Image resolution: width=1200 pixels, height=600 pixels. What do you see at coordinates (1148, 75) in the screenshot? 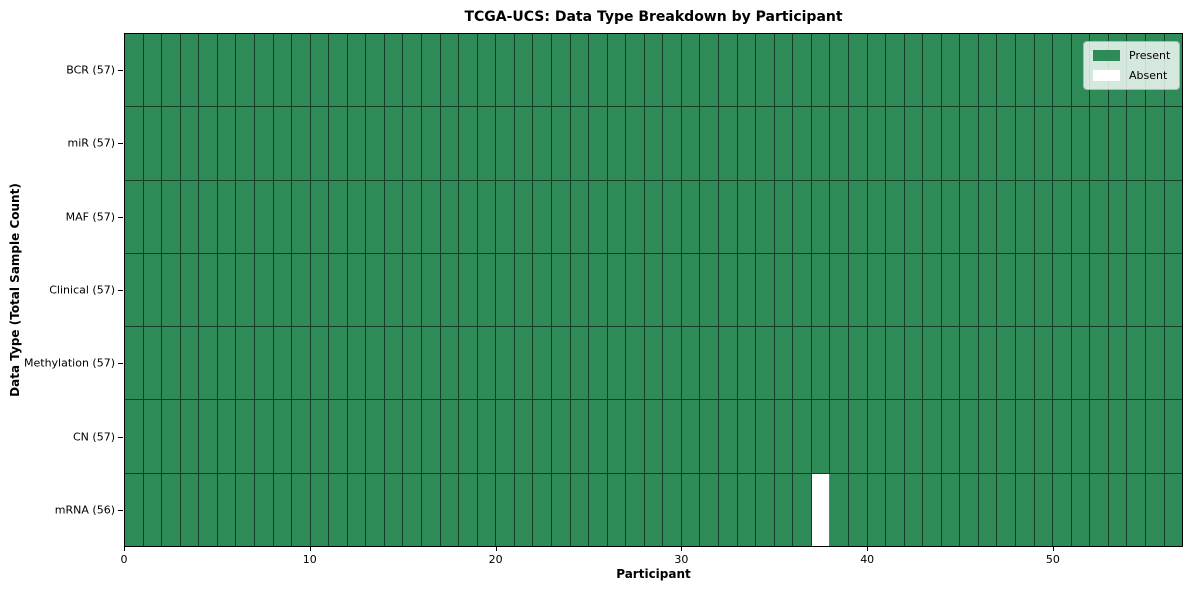
I see `legend-label: Absent` at bounding box center [1148, 75].